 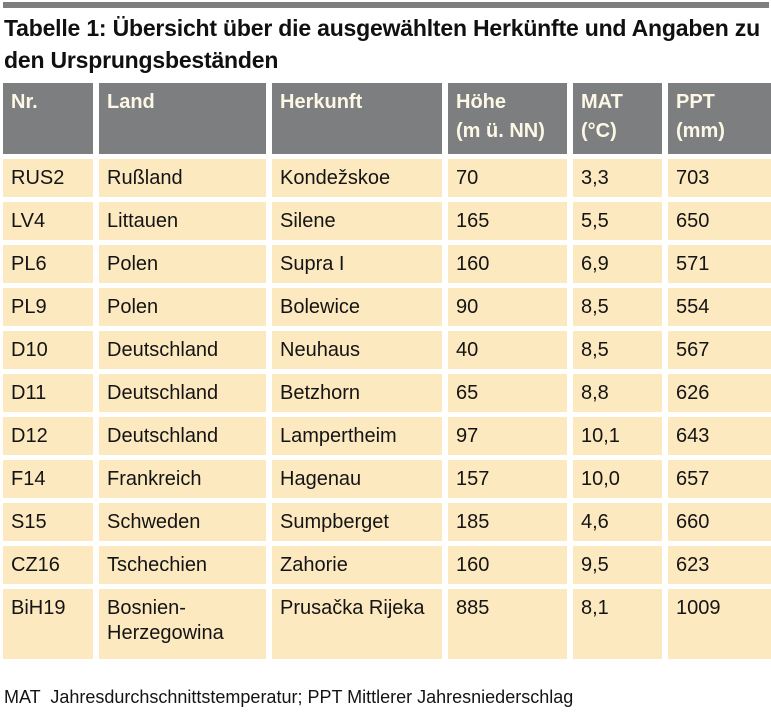 What do you see at coordinates (507, 522) in the screenshot?
I see `cell-hoehe: 185` at bounding box center [507, 522].